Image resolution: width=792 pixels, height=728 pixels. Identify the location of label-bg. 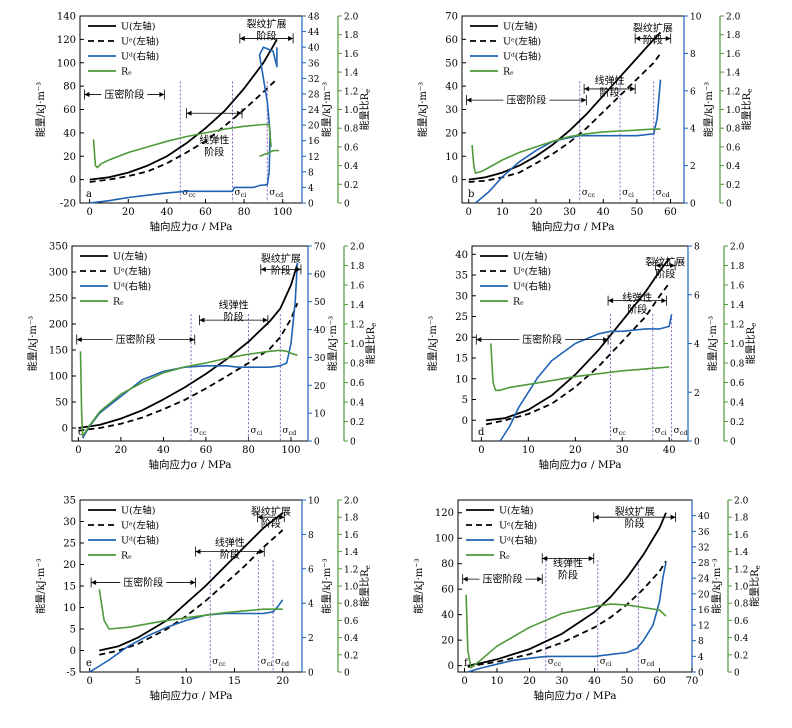
(542, 339).